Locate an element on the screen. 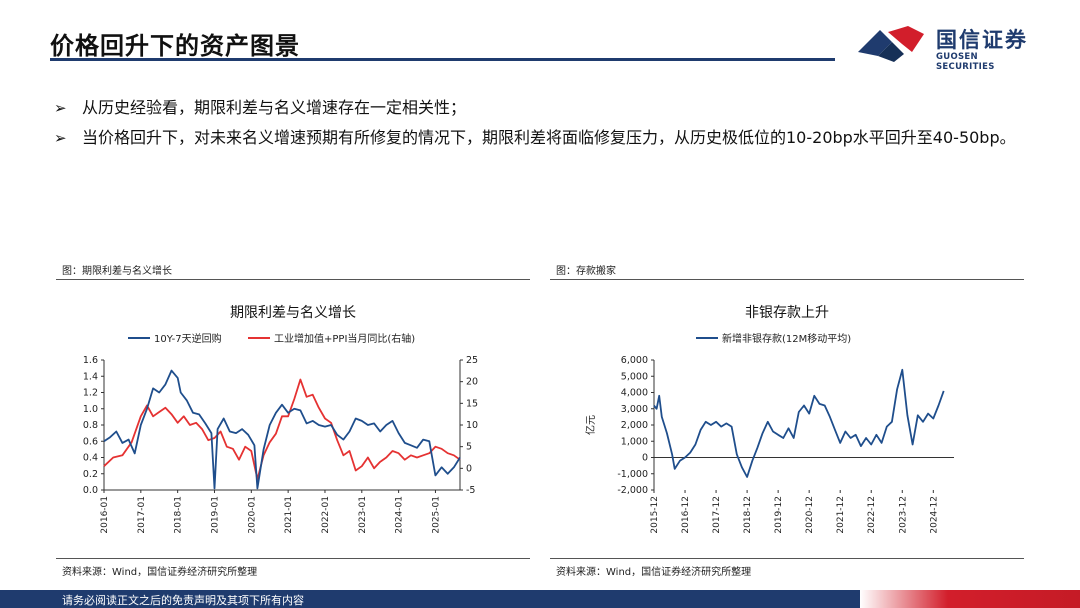  x-tick-label: 2023-12 is located at coordinates (903, 515).